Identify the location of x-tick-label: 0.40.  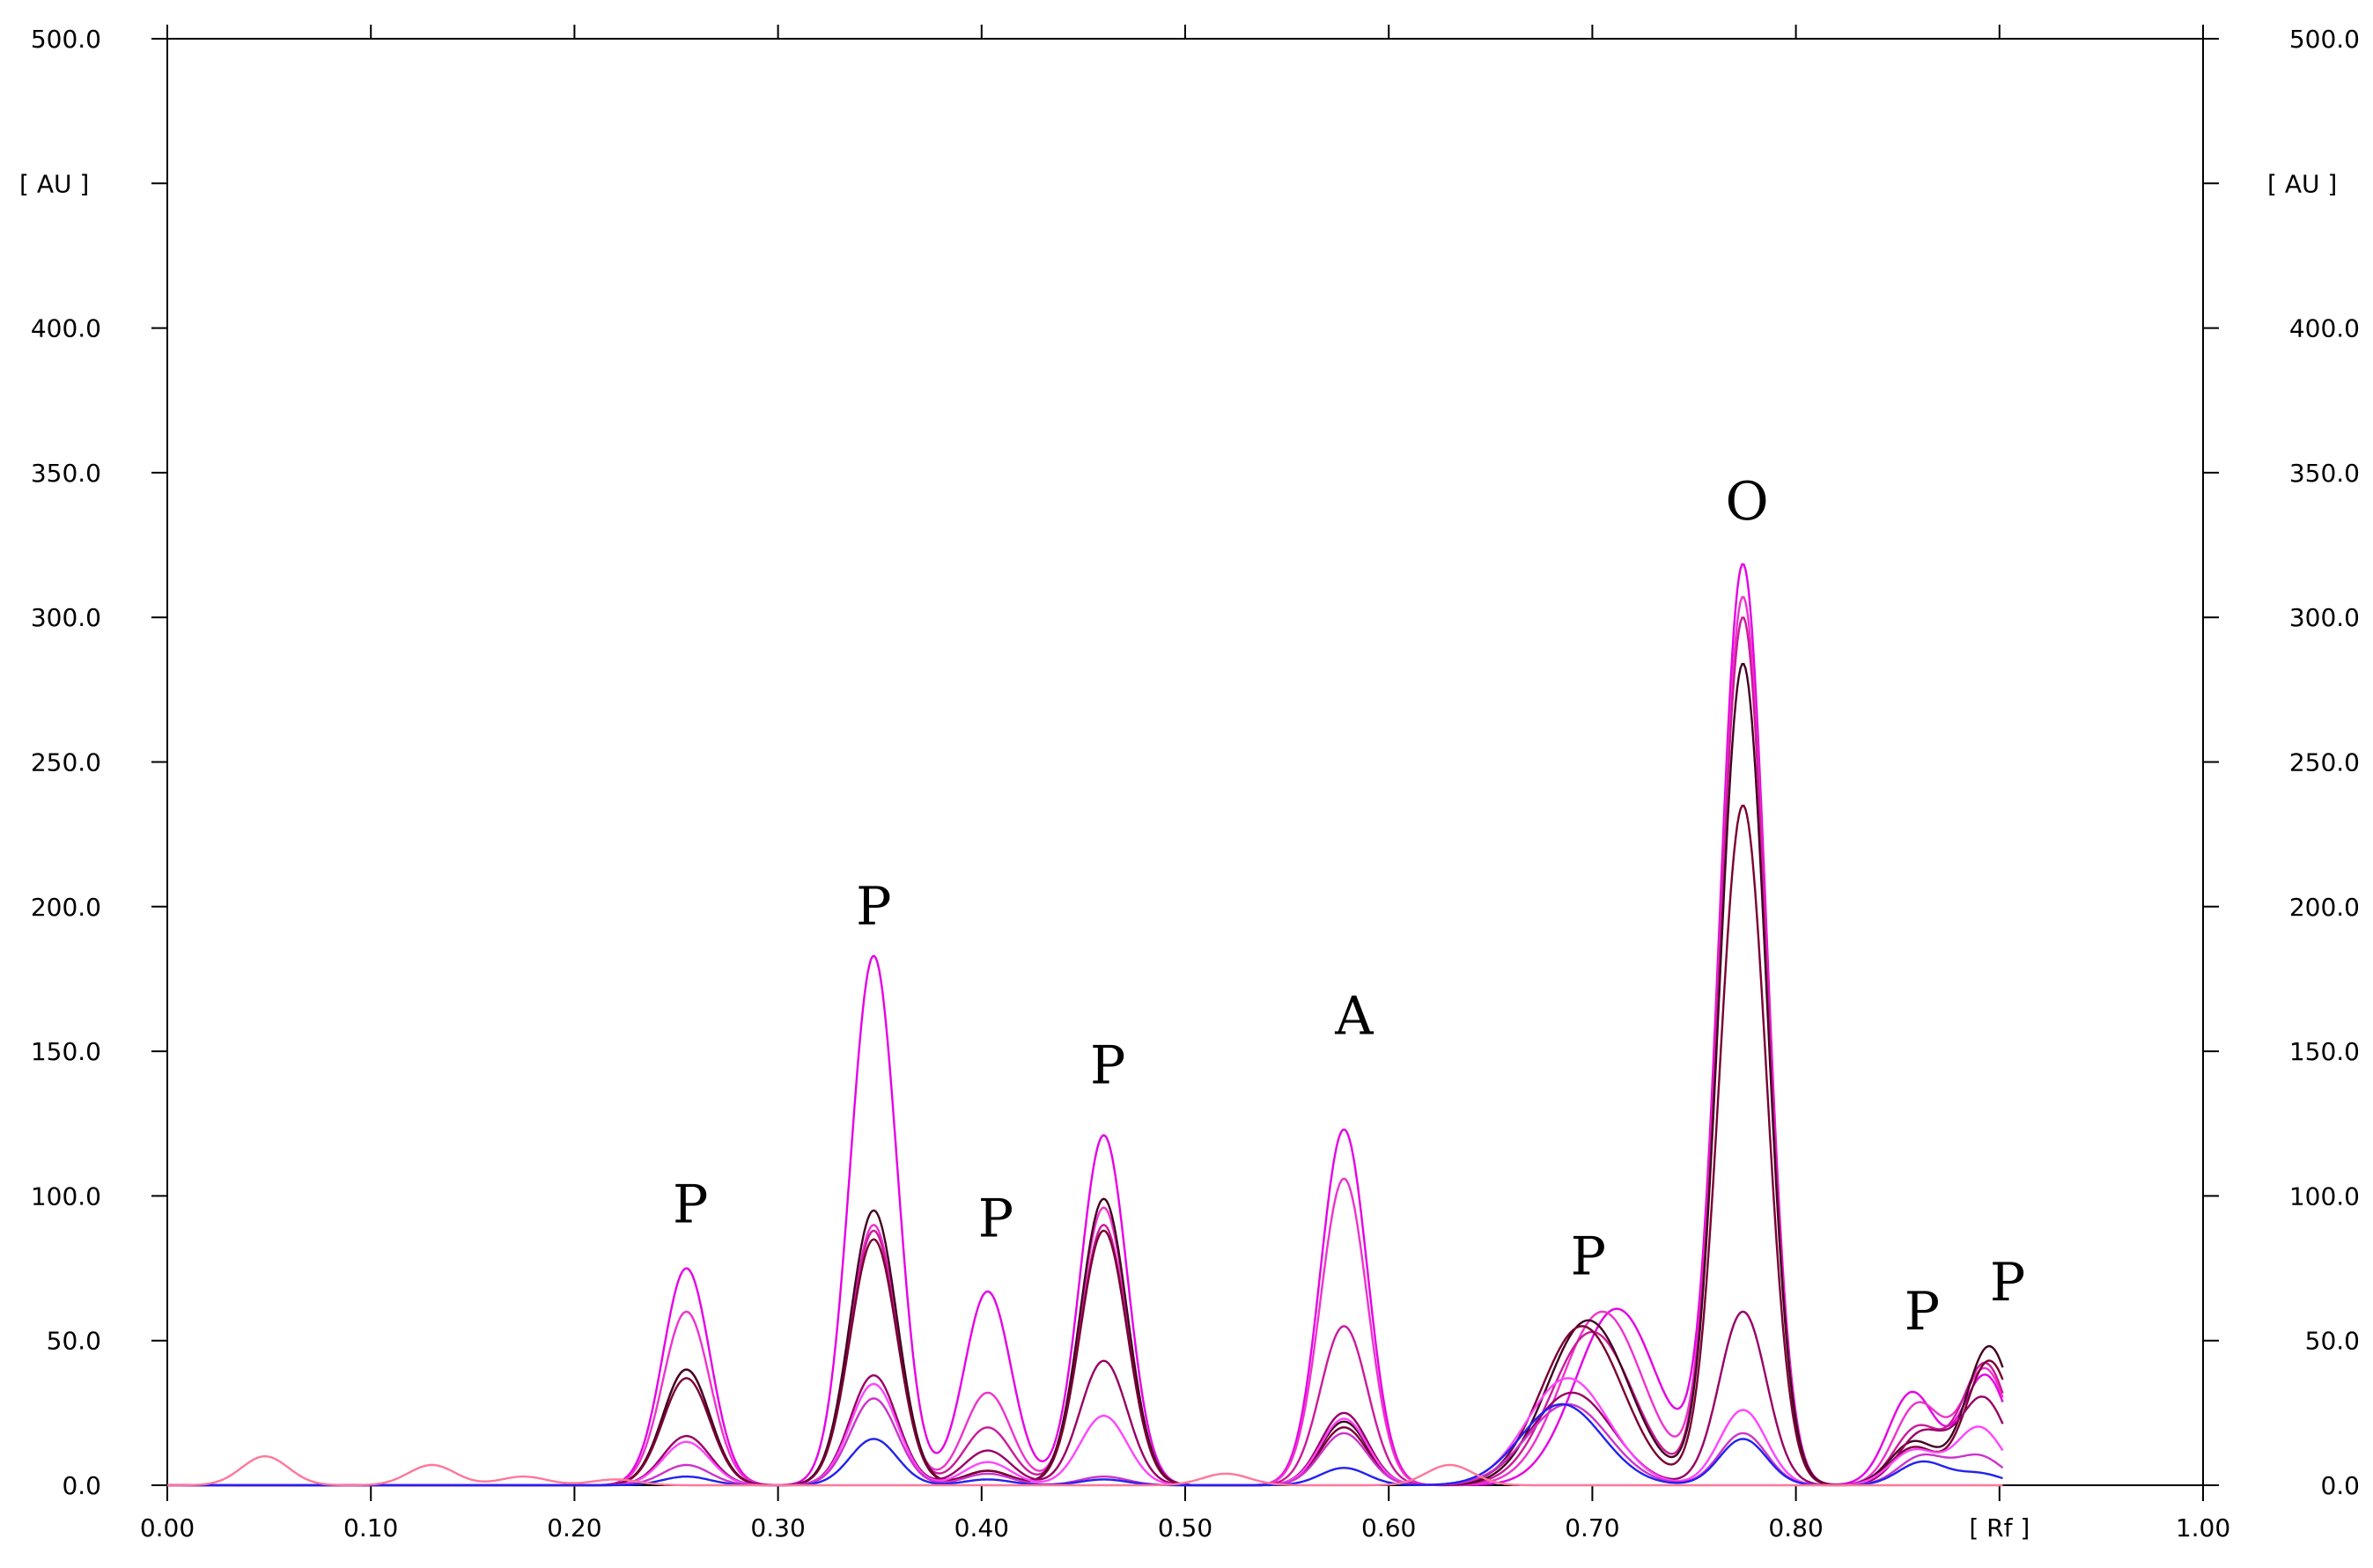
(981, 1527).